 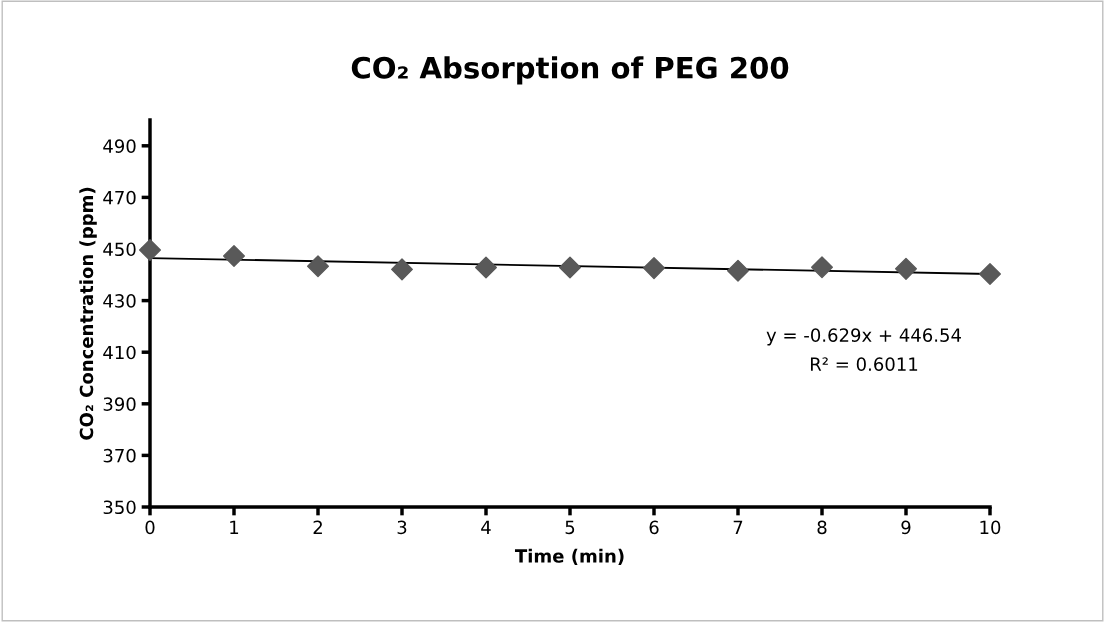 I want to click on y-axis-title: CO₂ Concentration (ppm), so click(x=88, y=313).